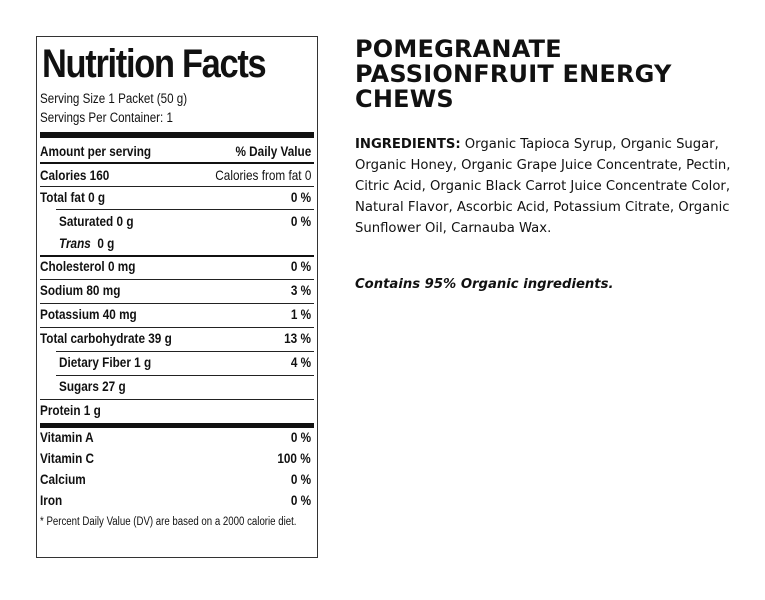 This screenshot has height=600, width=765. I want to click on organic-contains-note: Contains 95% Organic ingredients., so click(484, 284).